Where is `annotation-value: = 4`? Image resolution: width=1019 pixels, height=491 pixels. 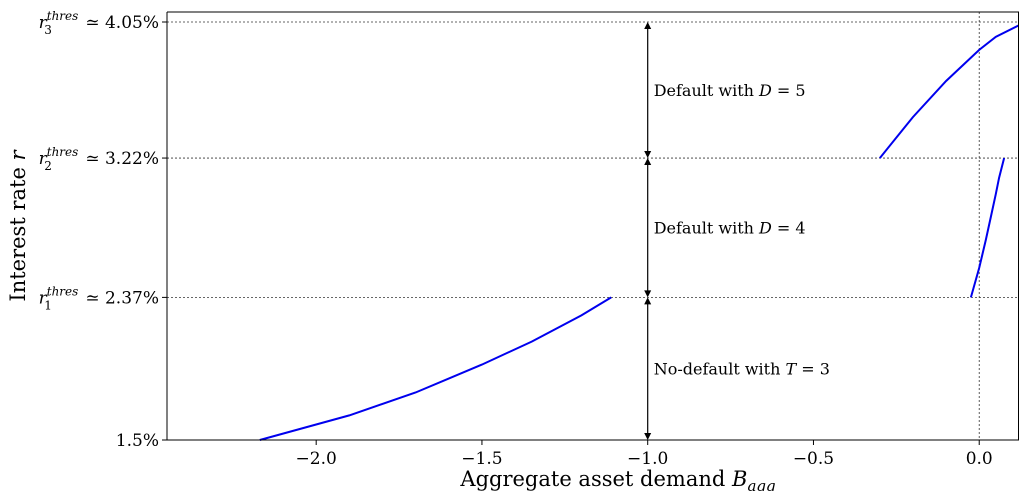
annotation-value: = 4 is located at coordinates (789, 228).